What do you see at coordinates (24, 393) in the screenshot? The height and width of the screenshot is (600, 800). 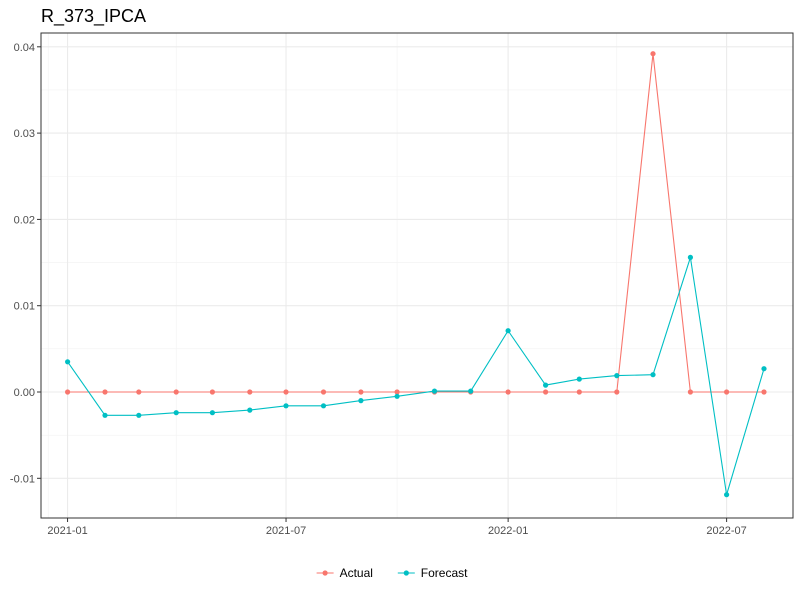 I see `y-tick-label: 0.00` at bounding box center [24, 393].